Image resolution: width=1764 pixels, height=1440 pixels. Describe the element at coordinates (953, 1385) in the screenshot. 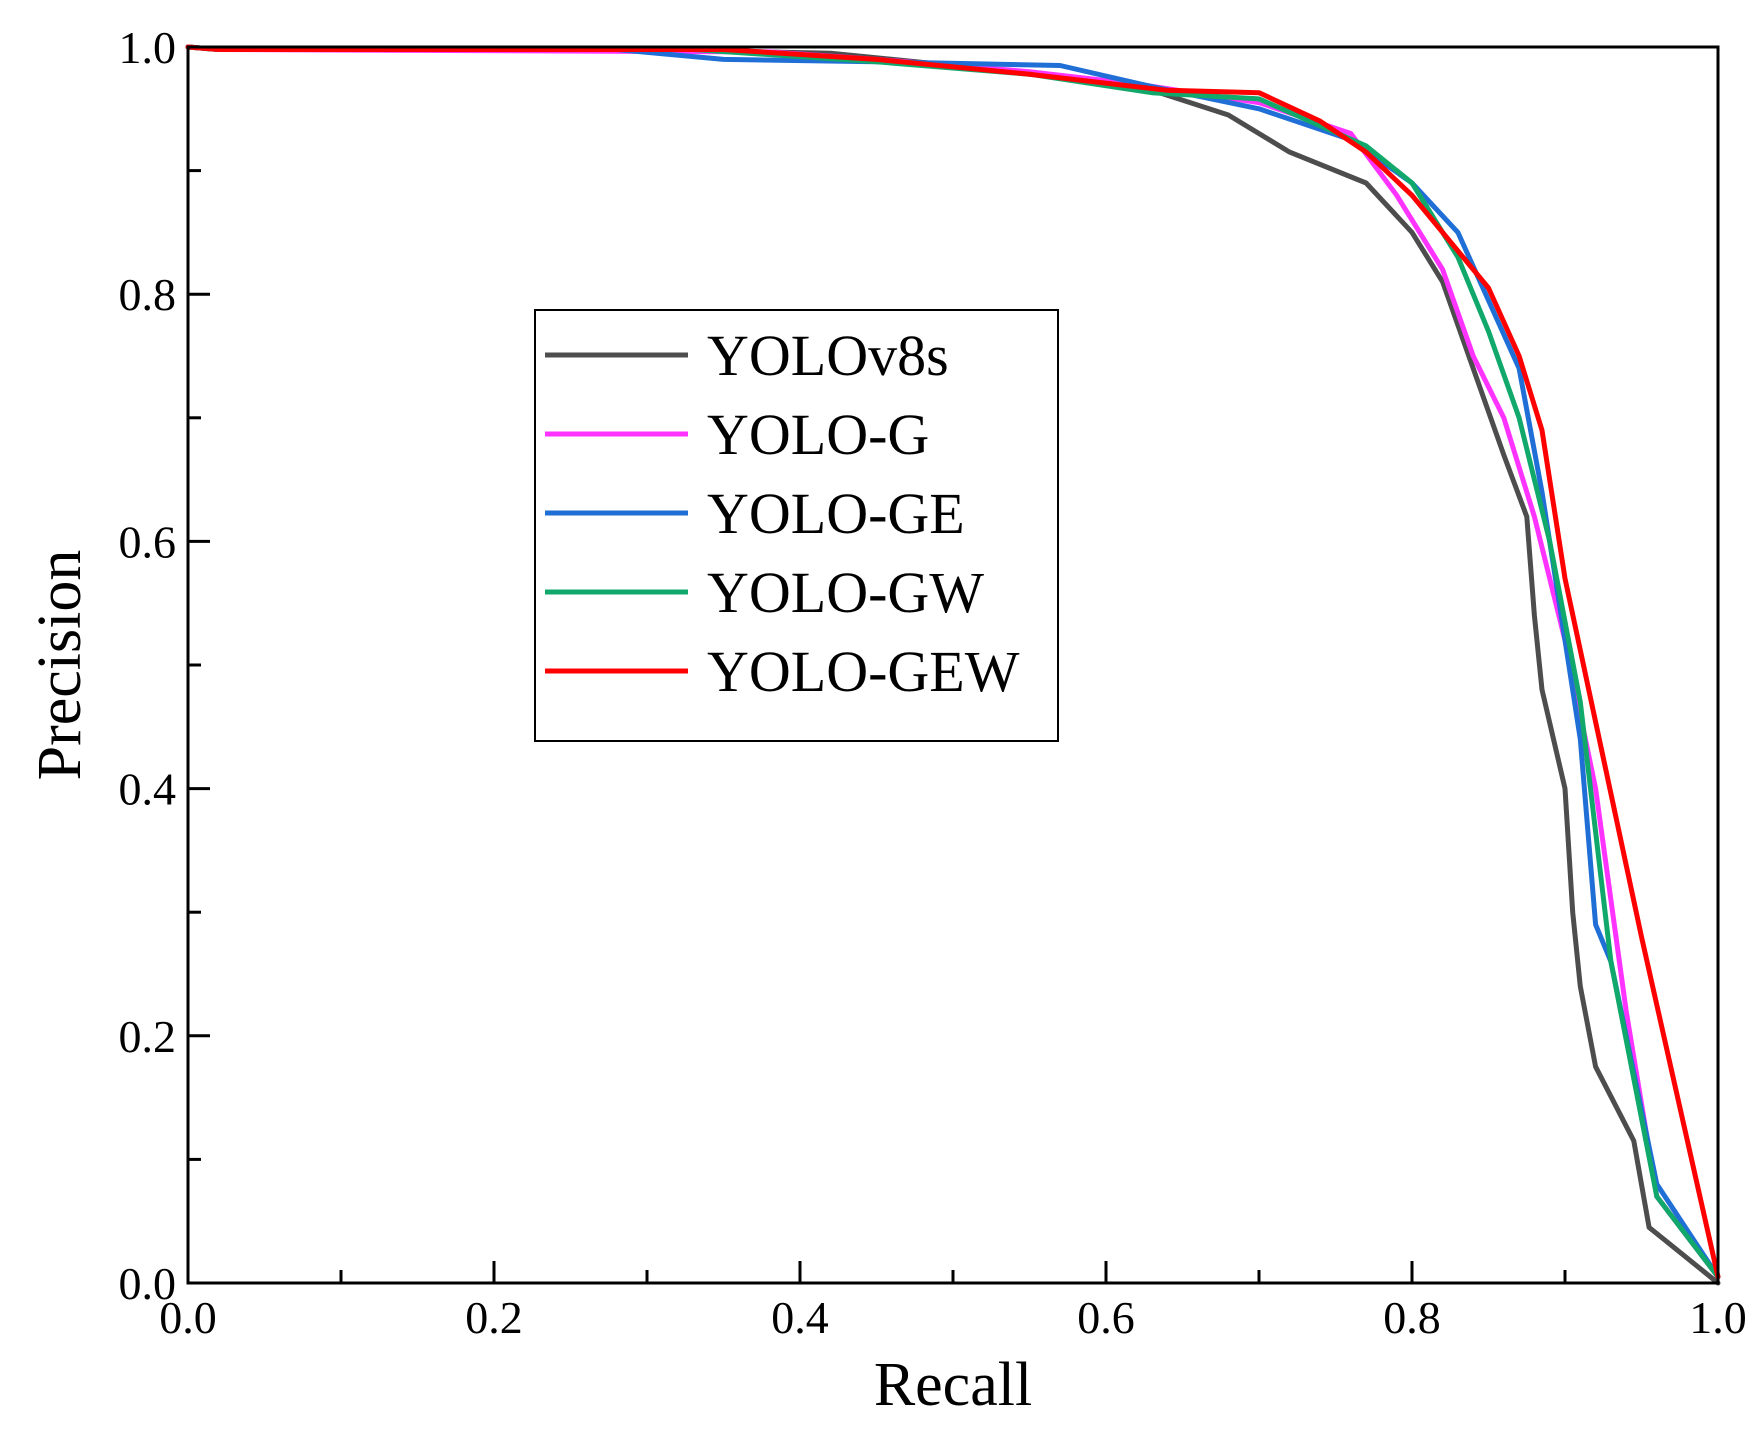

I see `x-axis-title: Recall` at that location.